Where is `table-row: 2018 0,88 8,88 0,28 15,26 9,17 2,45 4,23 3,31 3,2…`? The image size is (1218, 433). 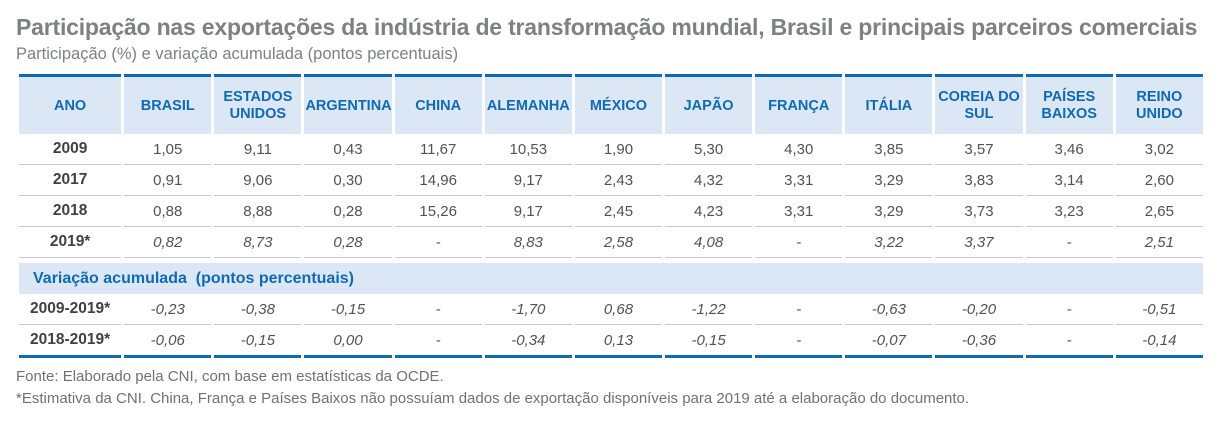 table-row: 2018 0,88 8,88 0,28 15,26 9,17 2,45 4,23 3,31 3,2… is located at coordinates (611, 212).